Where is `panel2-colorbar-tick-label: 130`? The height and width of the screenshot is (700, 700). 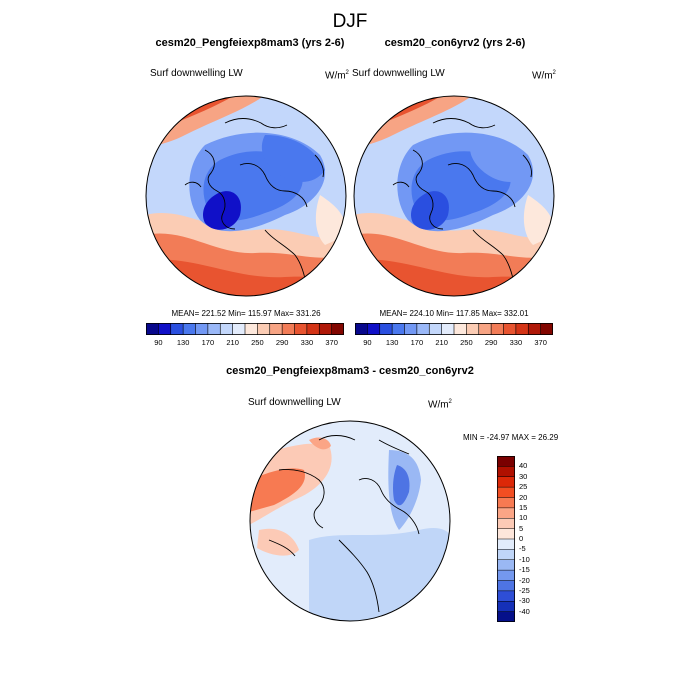
panel2-colorbar-tick-label: 130 is located at coordinates (392, 342).